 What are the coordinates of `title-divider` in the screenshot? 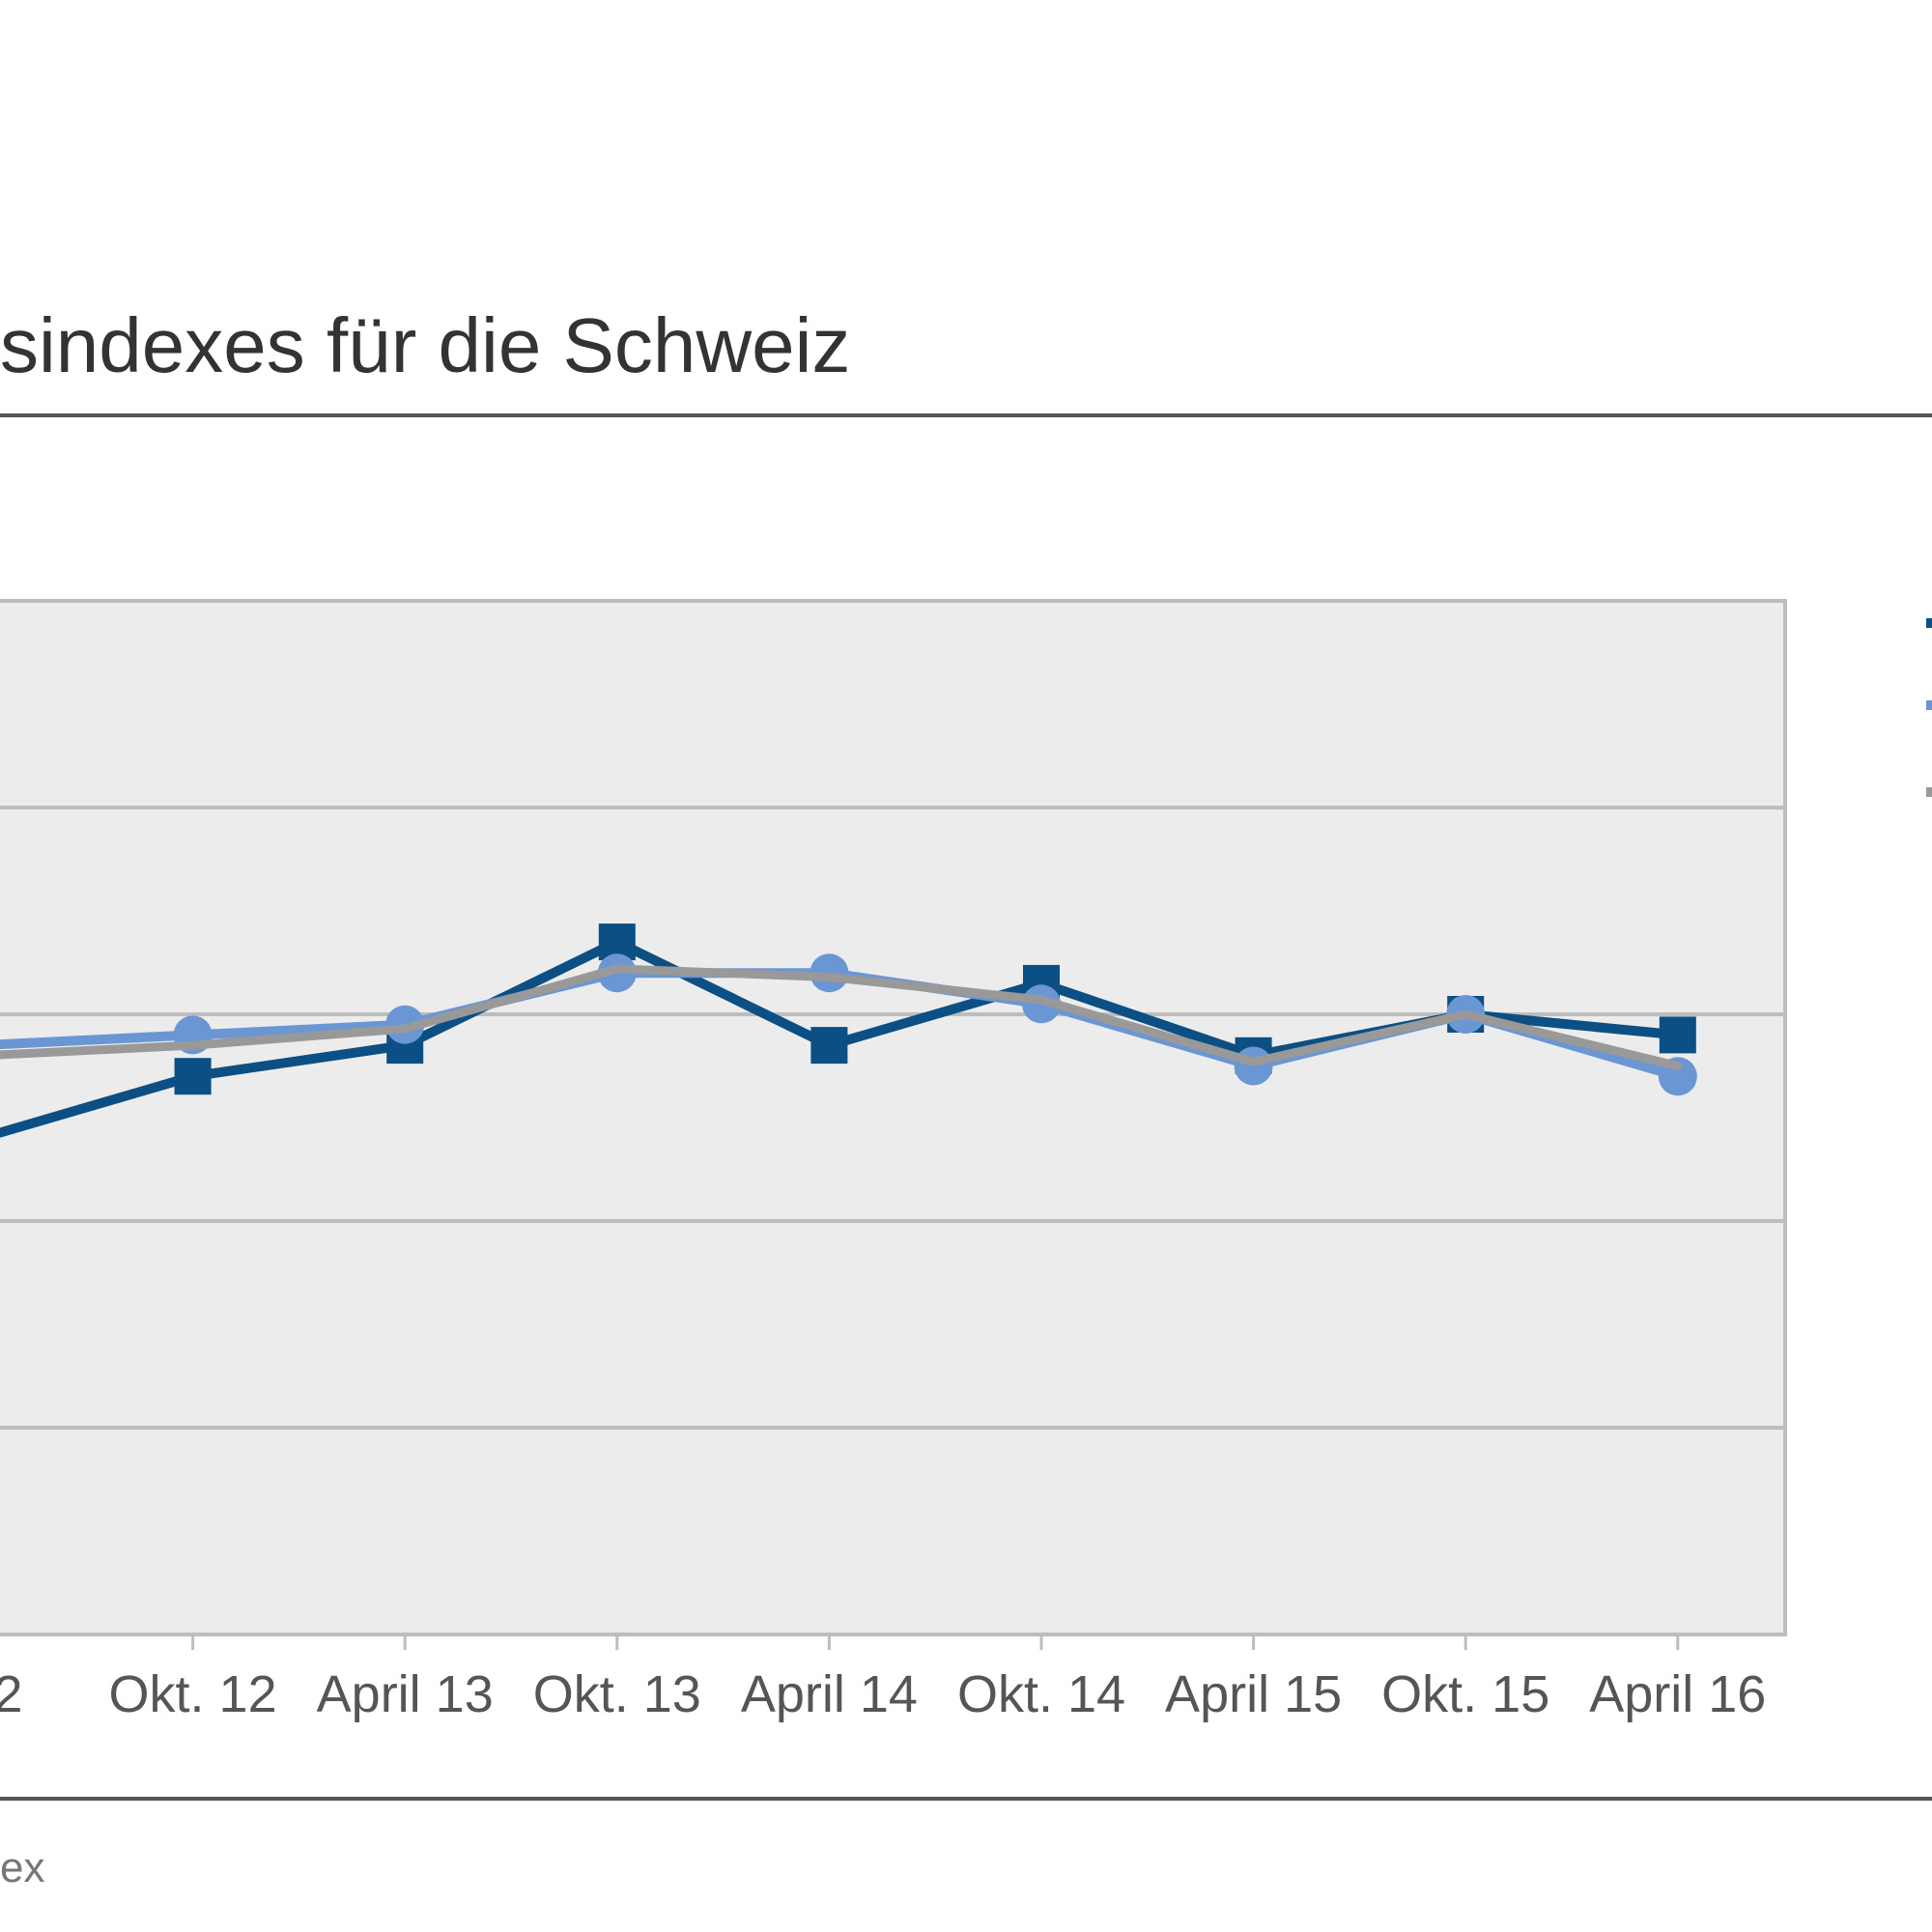 It's located at (966, 415).